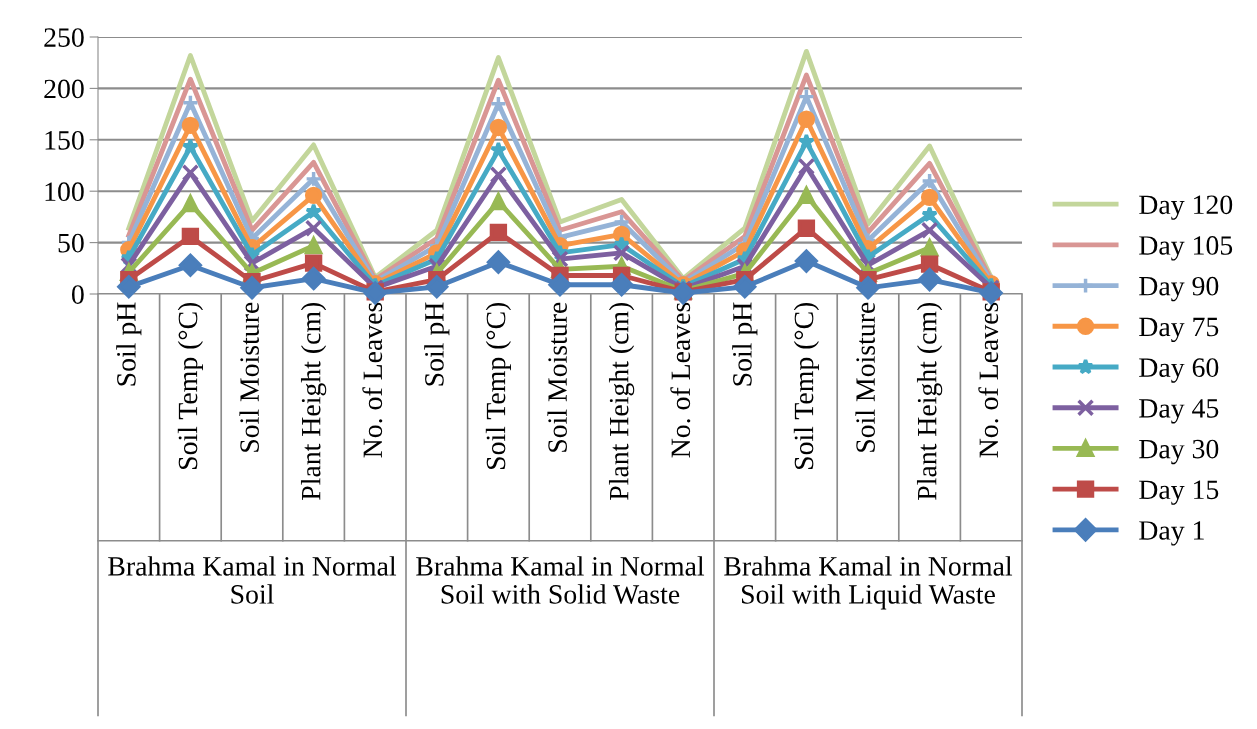  I want to click on legend-label: Day 45, so click(1179, 411).